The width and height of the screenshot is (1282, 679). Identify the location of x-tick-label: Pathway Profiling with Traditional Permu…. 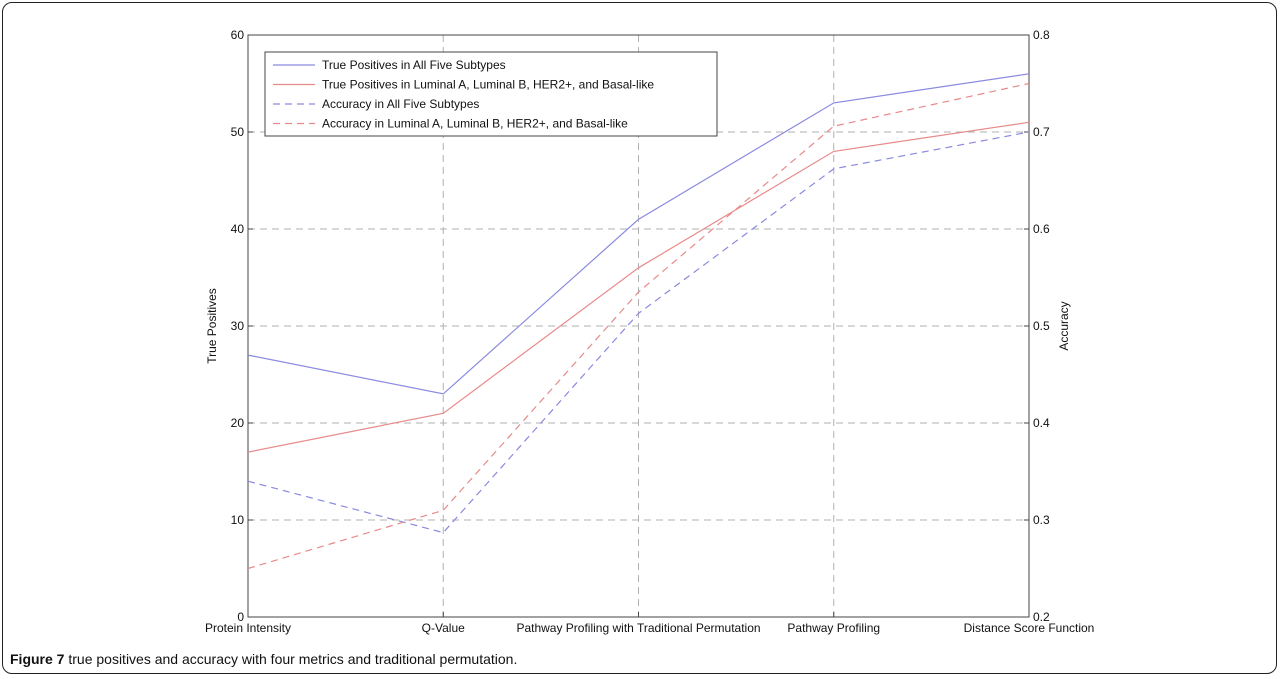
(638, 628).